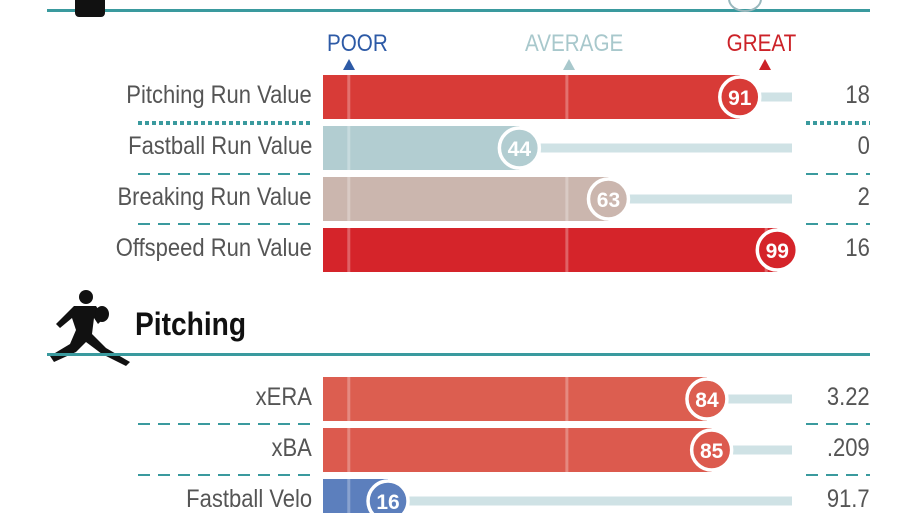  What do you see at coordinates (765, 64) in the screenshot?
I see `great-marker-icon` at bounding box center [765, 64].